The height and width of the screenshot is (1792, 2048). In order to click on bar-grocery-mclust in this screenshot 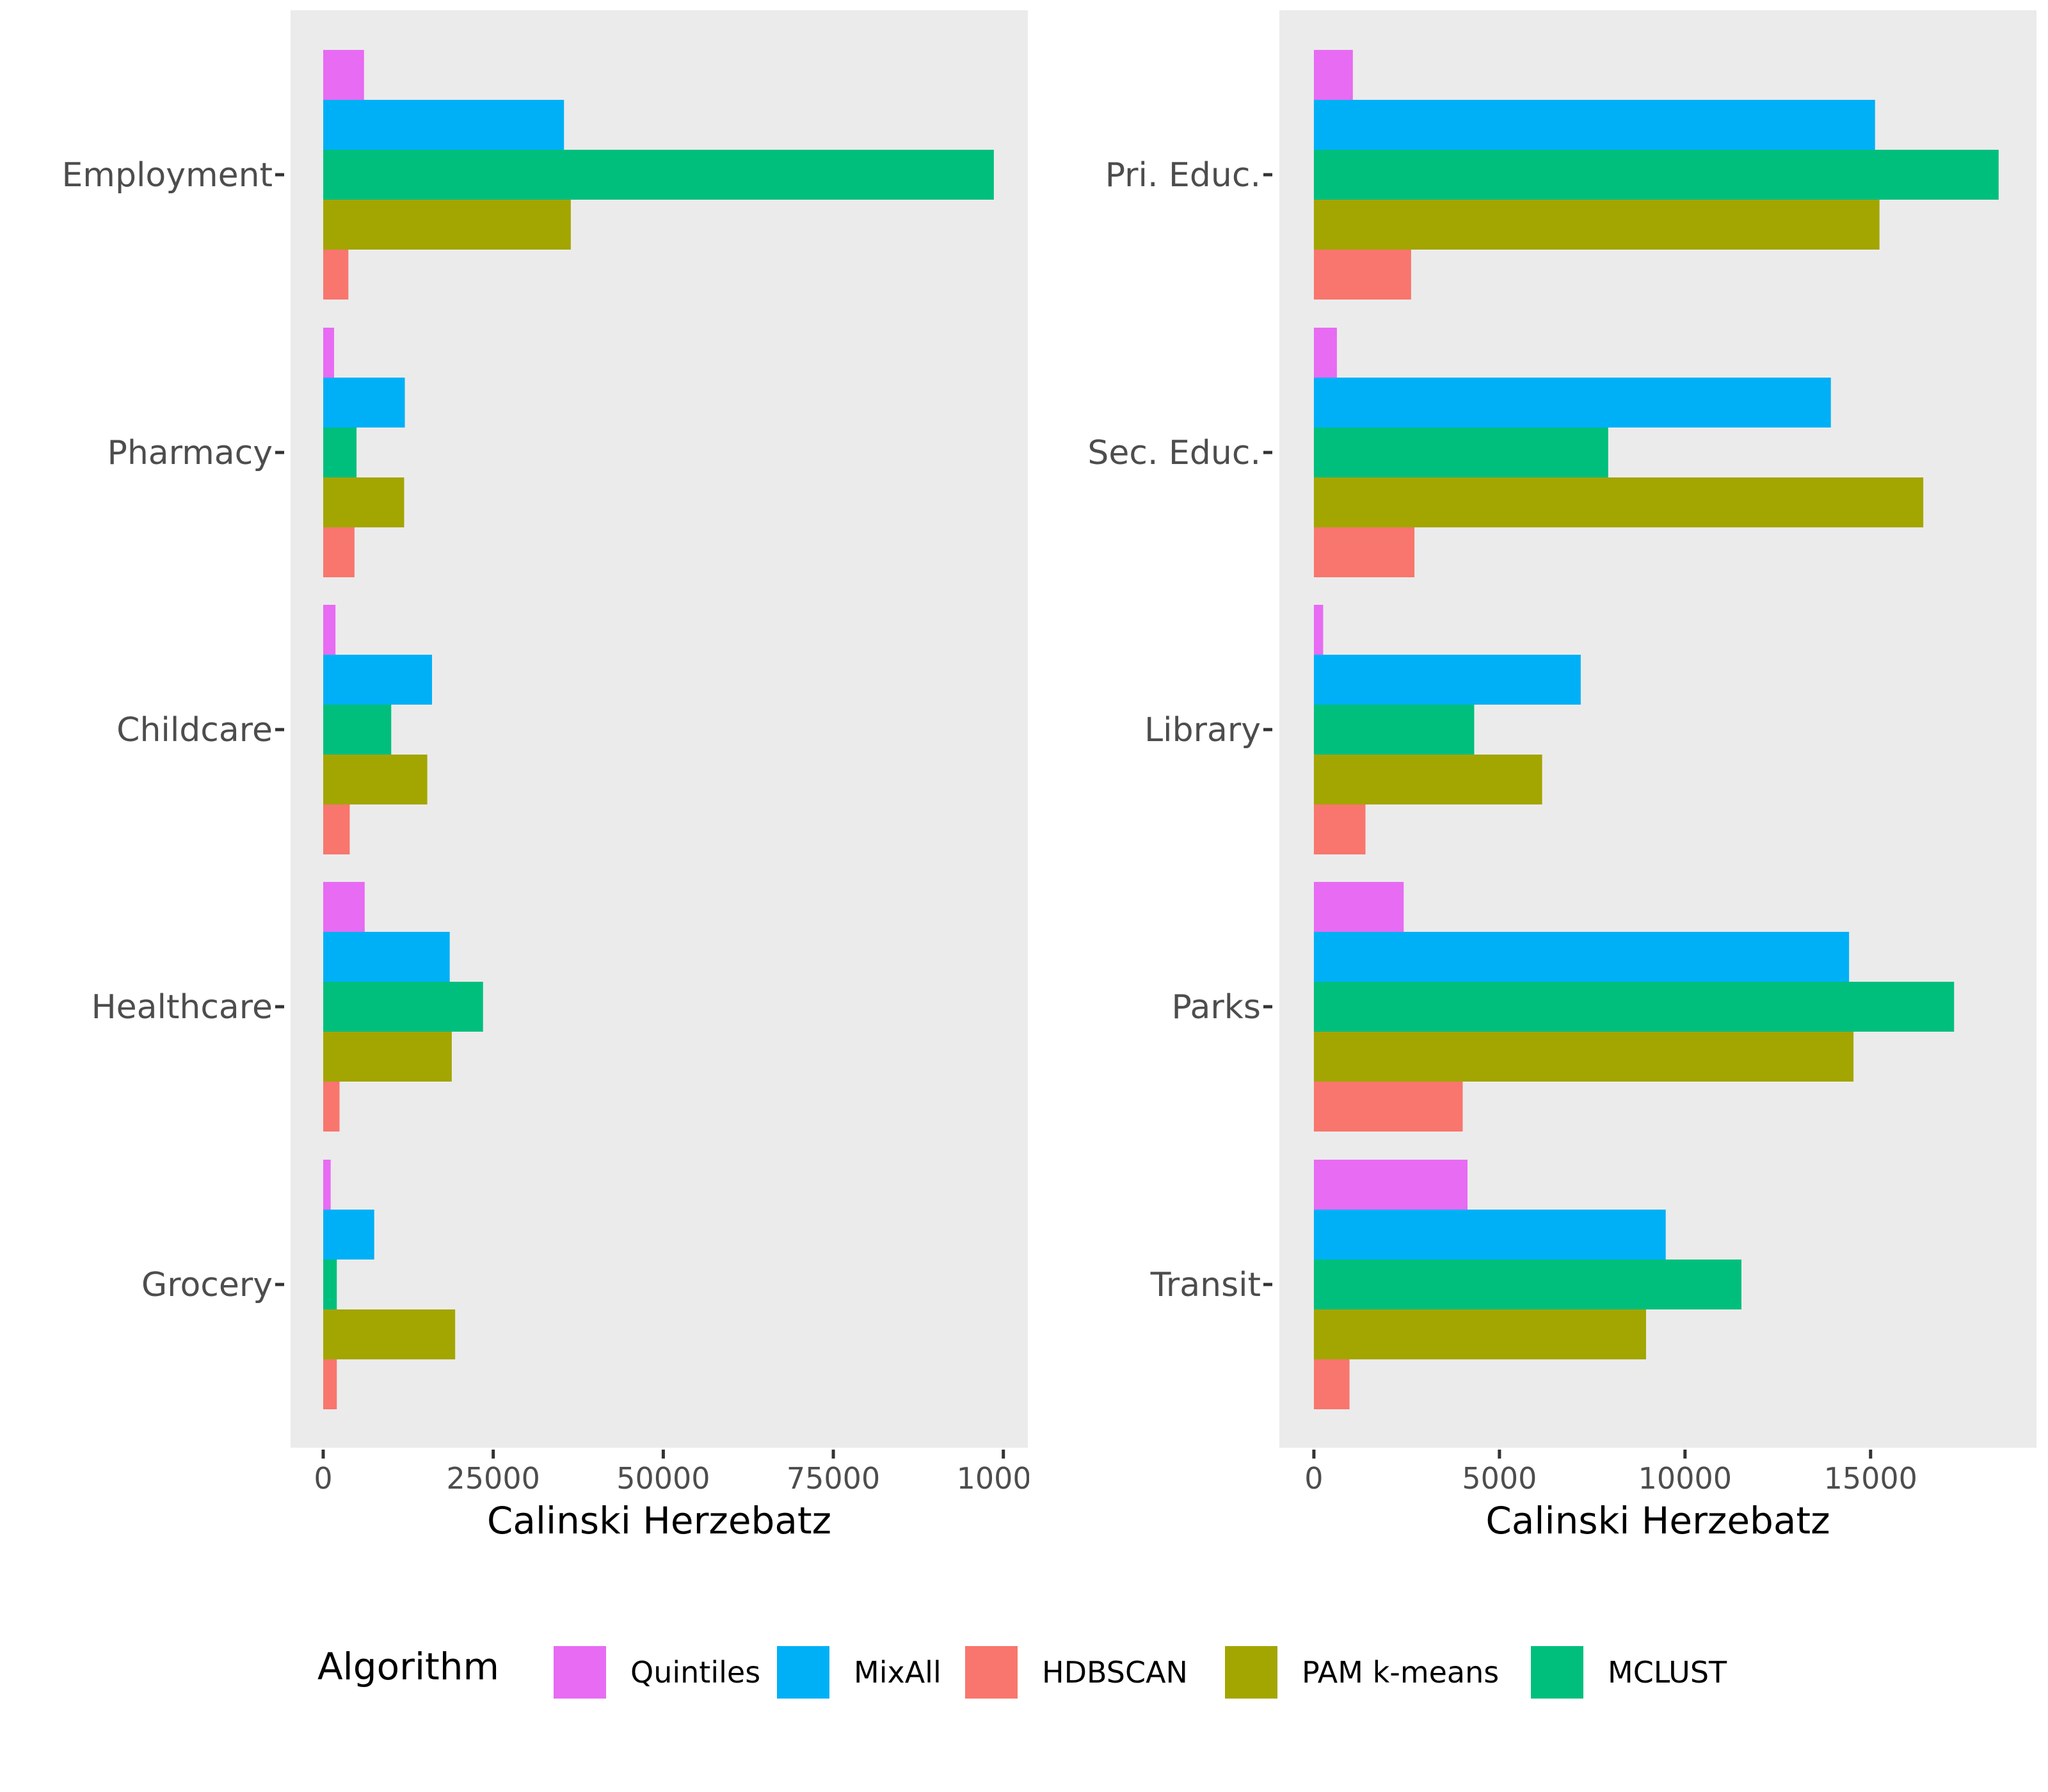, I will do `click(330, 1284)`.